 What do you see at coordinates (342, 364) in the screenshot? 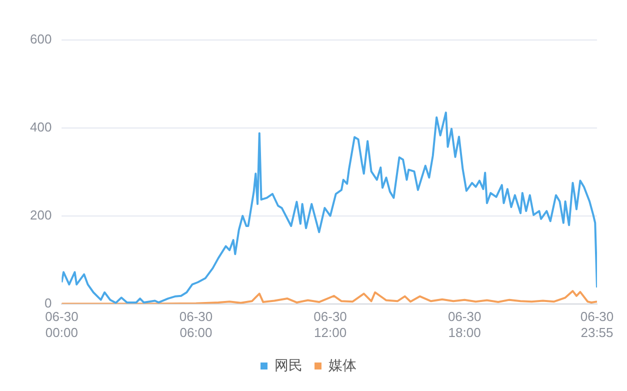
I see `legend-label: 媒体` at bounding box center [342, 364].